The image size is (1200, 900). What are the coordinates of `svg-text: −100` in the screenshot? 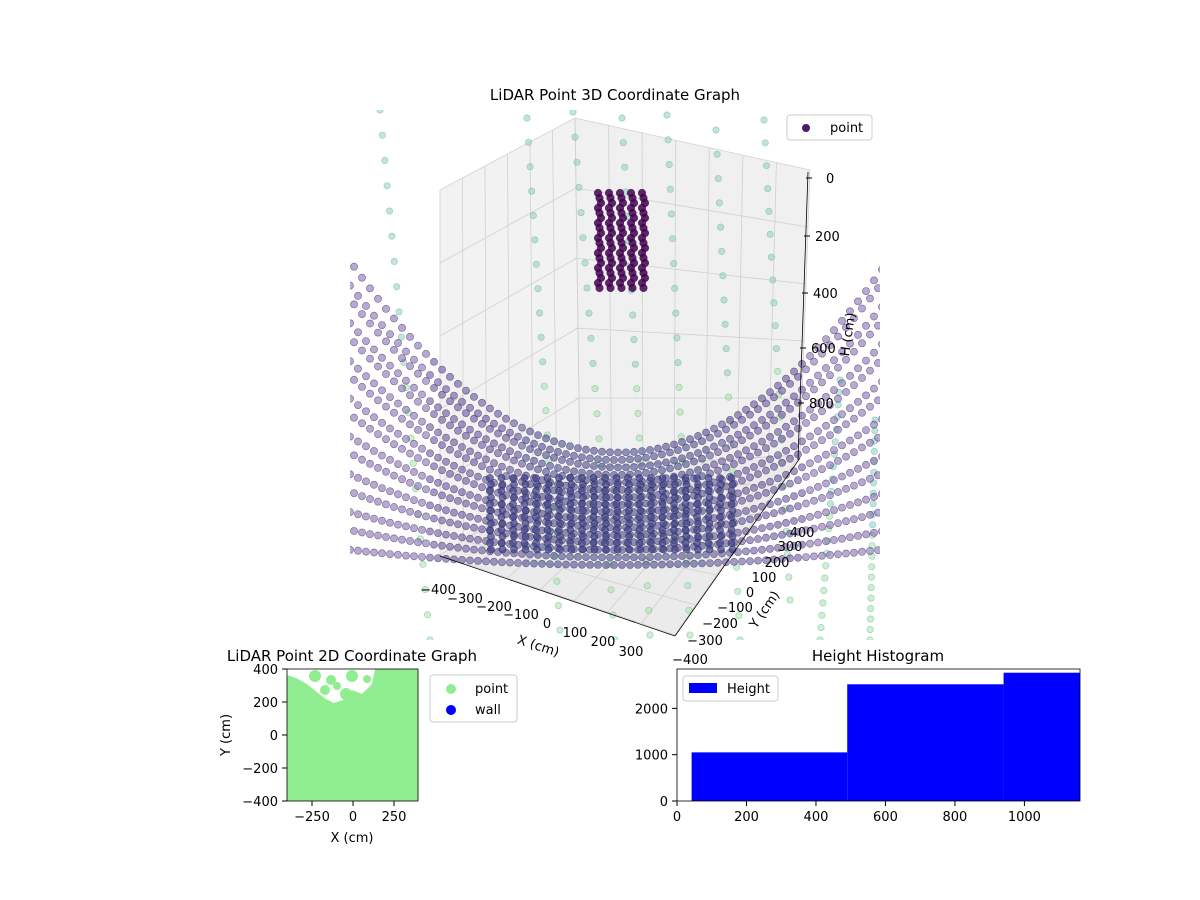 It's located at (521, 615).